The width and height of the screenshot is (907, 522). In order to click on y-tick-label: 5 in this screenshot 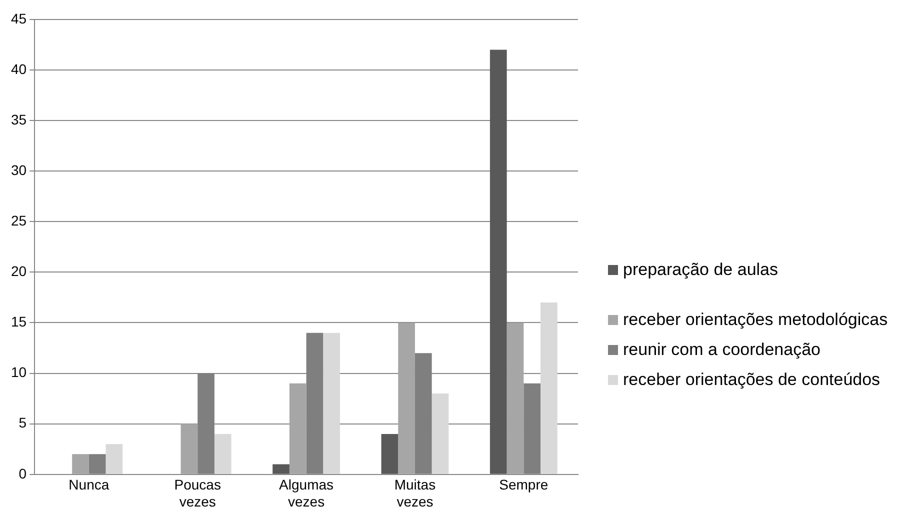, I will do `click(22, 422)`.